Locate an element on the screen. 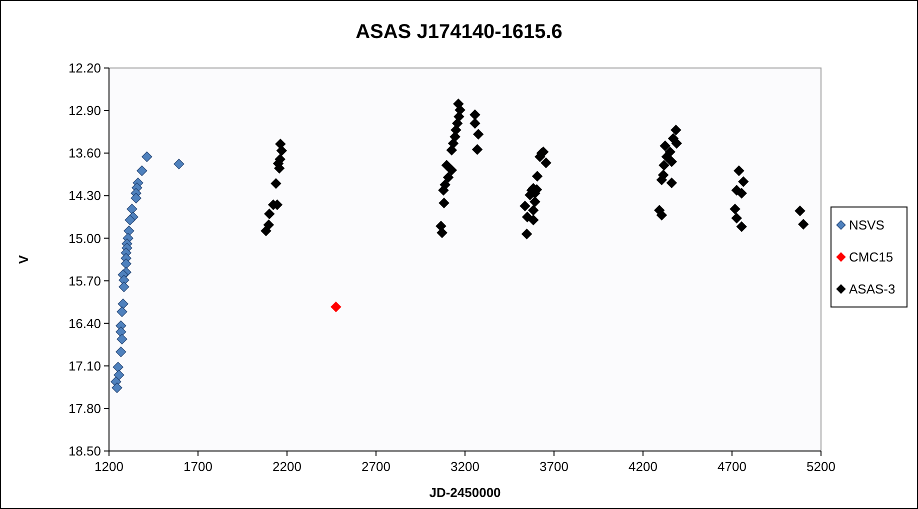  x-axis-title: JD-2450000 is located at coordinates (465, 492).